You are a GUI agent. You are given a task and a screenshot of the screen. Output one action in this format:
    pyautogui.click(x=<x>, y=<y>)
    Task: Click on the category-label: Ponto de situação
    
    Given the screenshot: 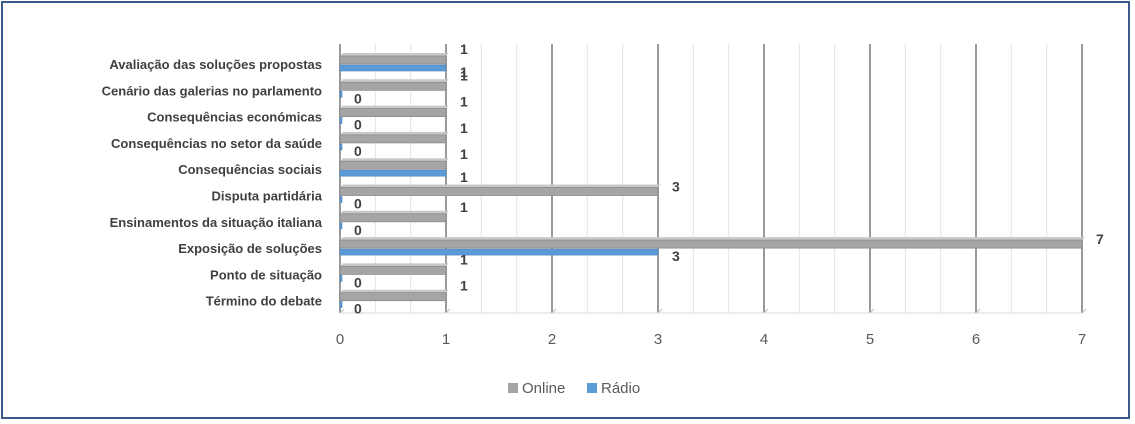 What is the action you would take?
    pyautogui.click(x=266, y=274)
    